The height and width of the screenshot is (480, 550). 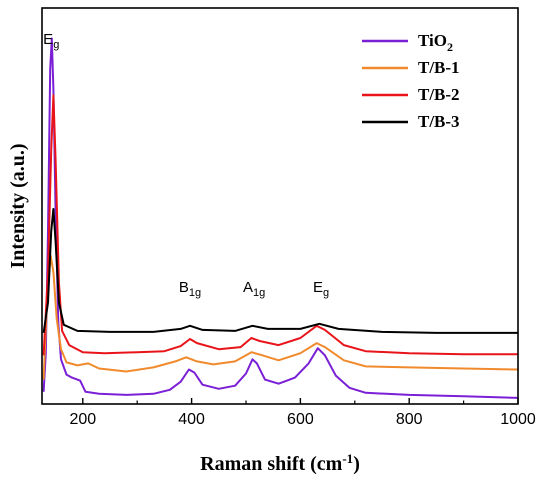 I want to click on legend-label: T/B-3, so click(x=439, y=121).